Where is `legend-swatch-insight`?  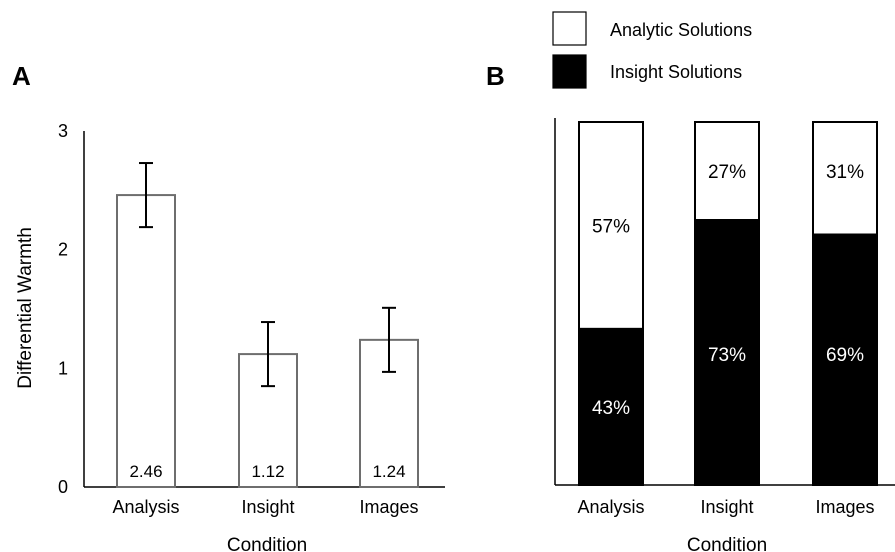
legend-swatch-insight is located at coordinates (569, 71).